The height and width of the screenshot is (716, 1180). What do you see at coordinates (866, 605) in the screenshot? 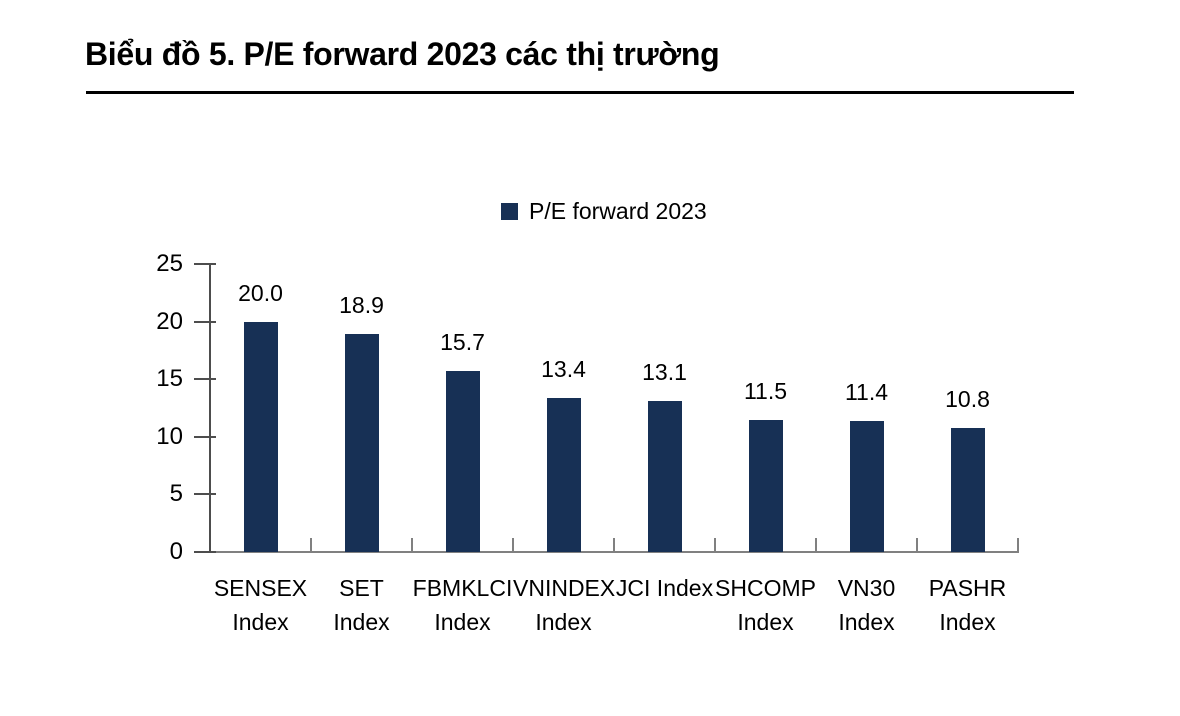
I see `x-category-label: VN30 Index` at bounding box center [866, 605].